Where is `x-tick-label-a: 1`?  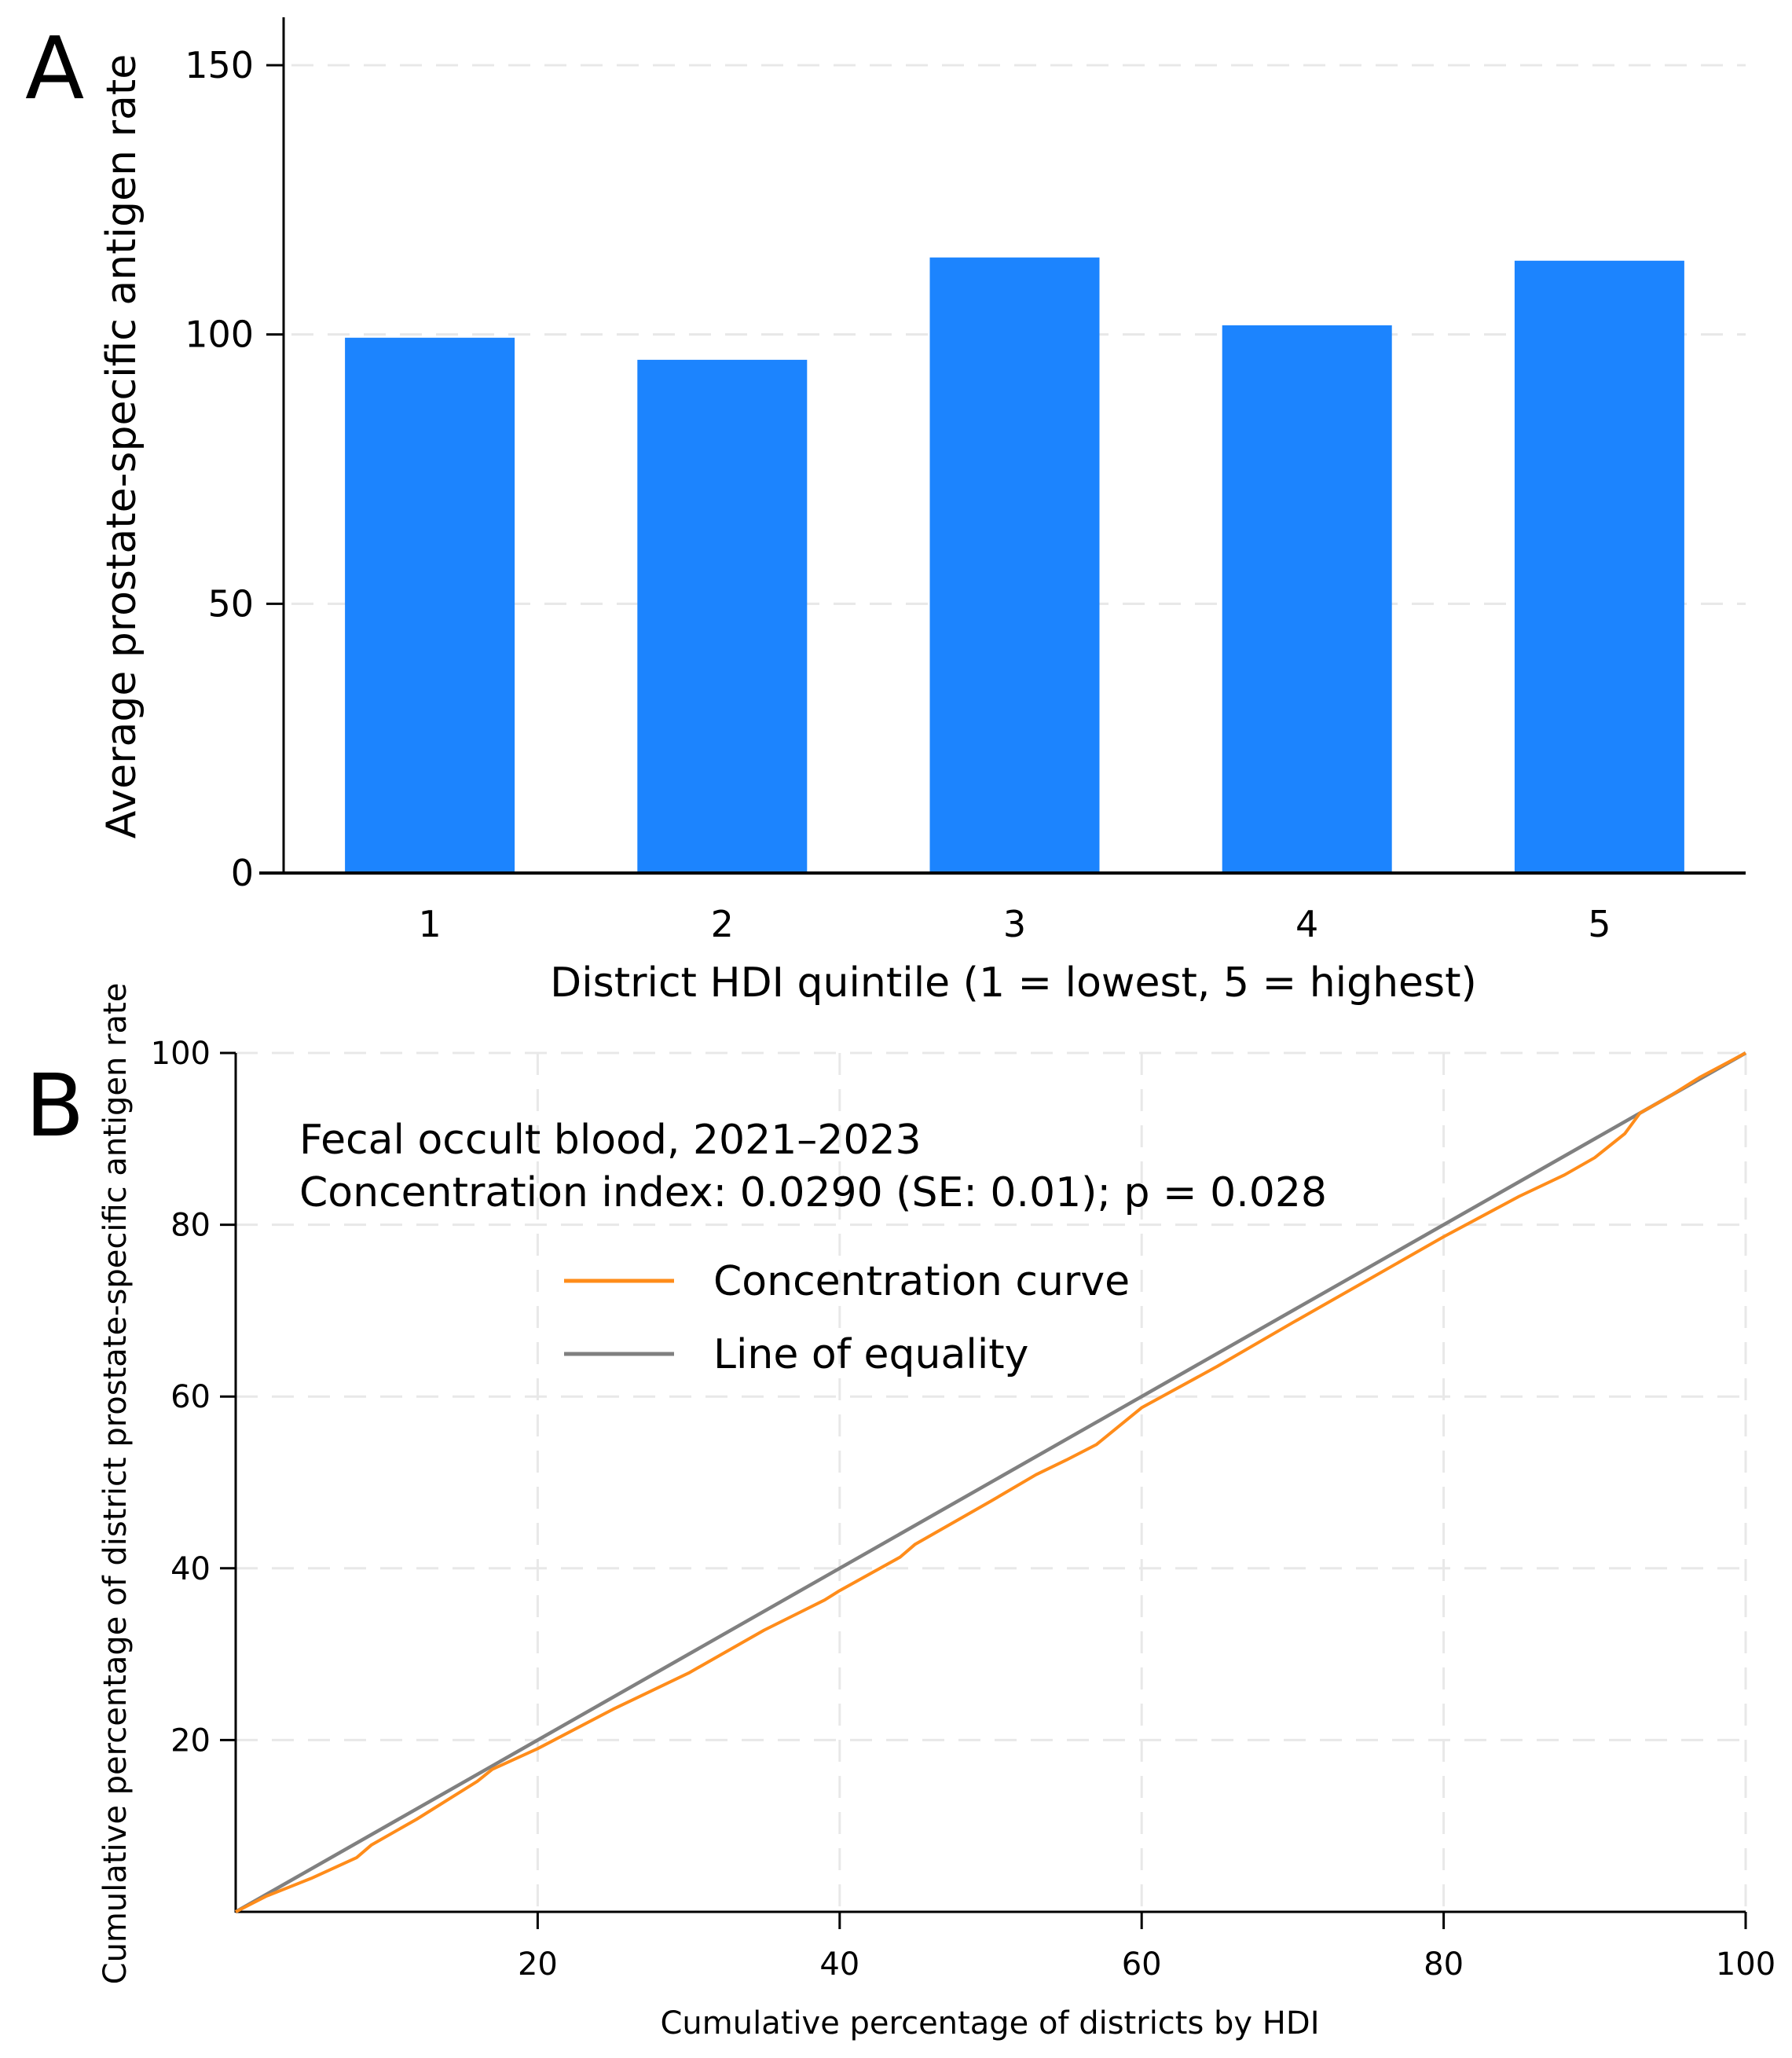
x-tick-label-a: 1 is located at coordinates (429, 924).